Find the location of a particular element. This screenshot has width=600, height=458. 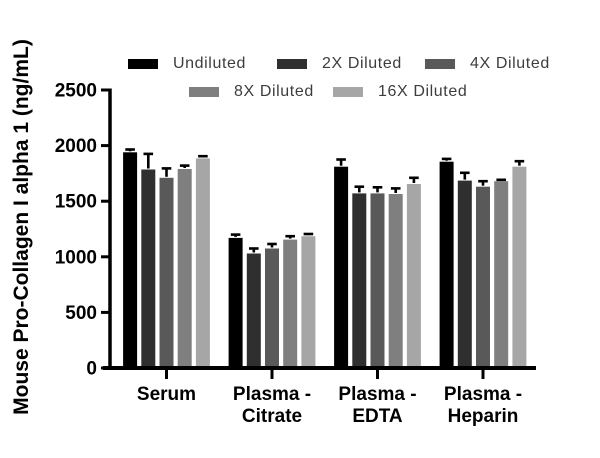

legend-item: Undiluted is located at coordinates (187, 63).